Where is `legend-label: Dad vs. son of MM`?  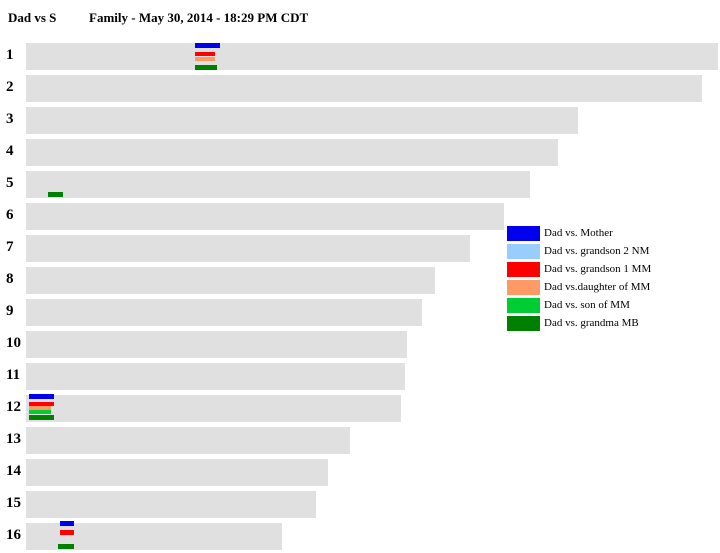
legend-label: Dad vs. son of MM is located at coordinates (587, 305).